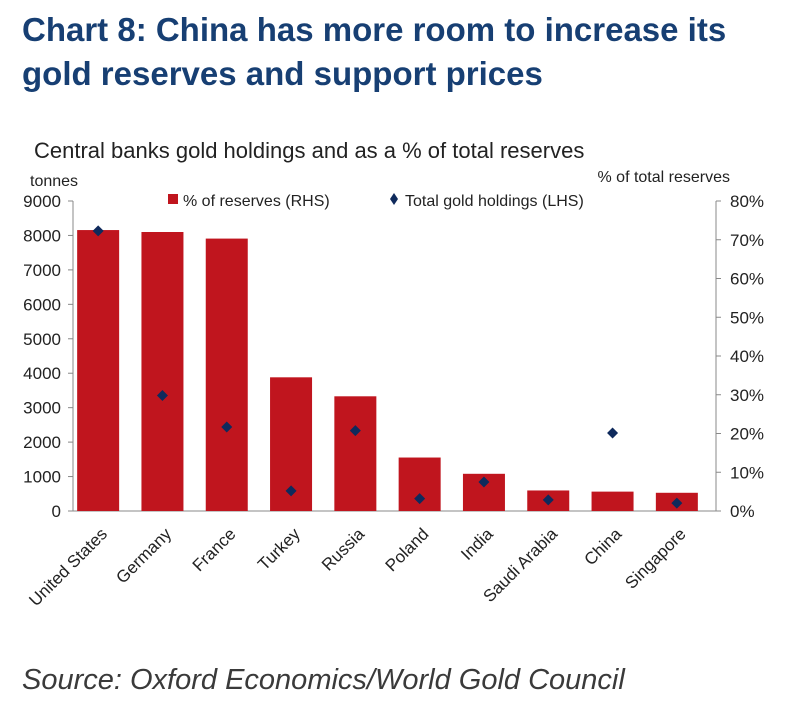 The image size is (789, 712). I want to click on right-axis: 0% 10% 20% 30% 40% 50% 60% 70% 80%, so click(739, 356).